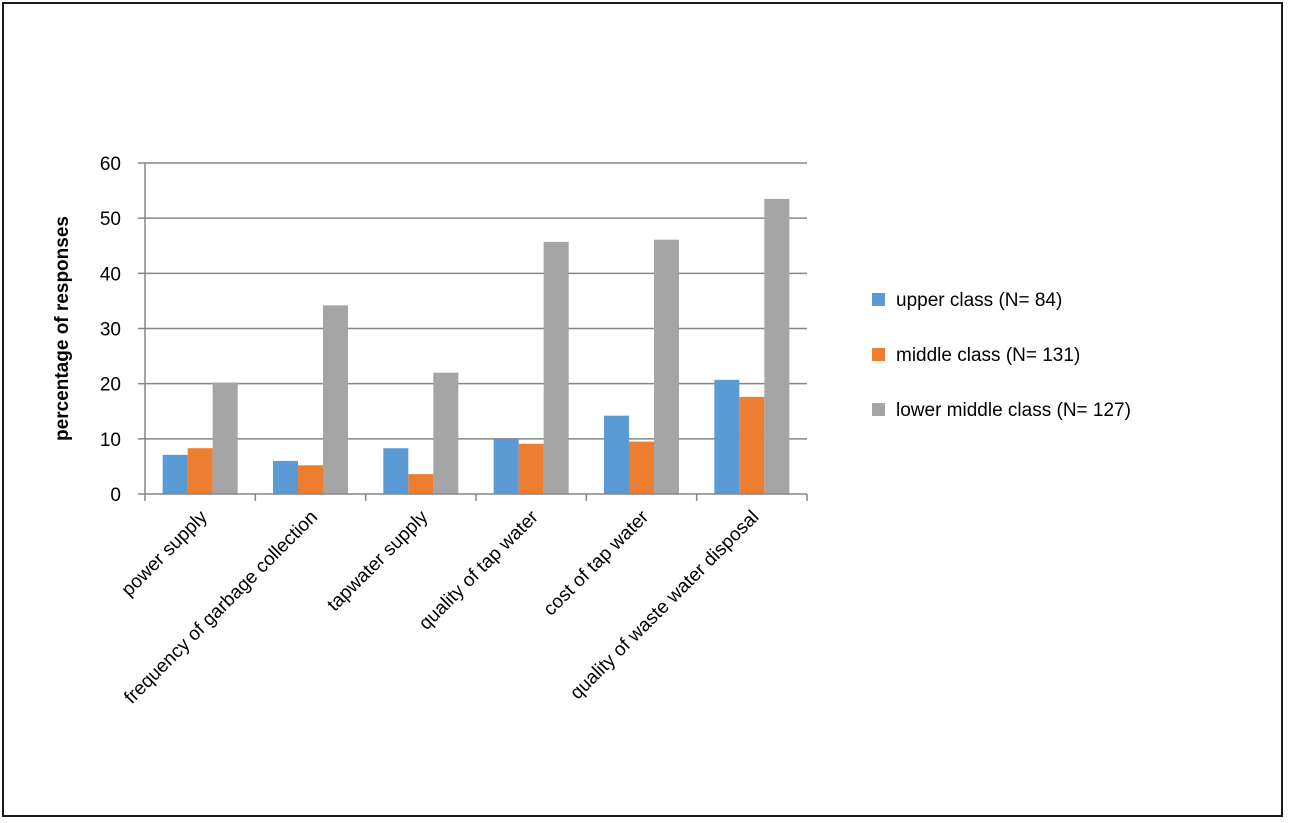 This screenshot has width=1289, height=823. Describe the element at coordinates (165, 553) in the screenshot. I see `x-tick-label: power supply` at that location.